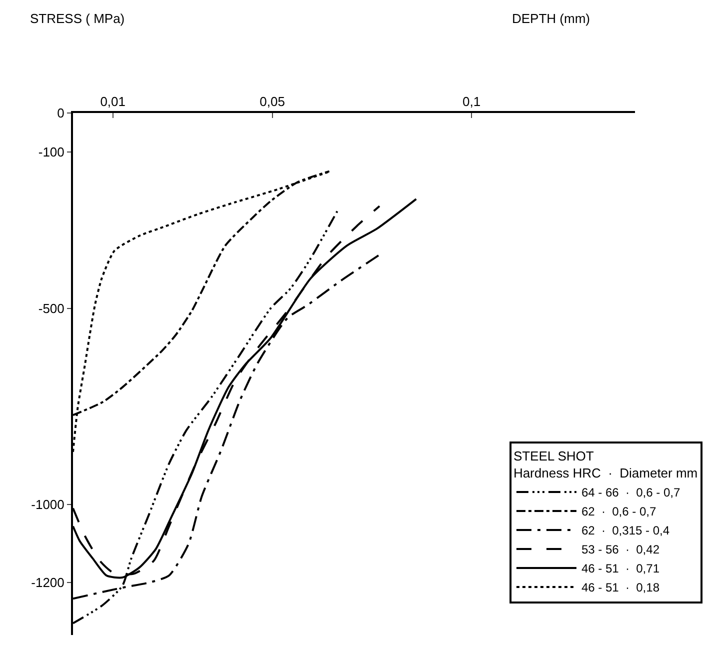  What do you see at coordinates (618, 511) in the screenshot?
I see `legend-label: 62 · 0,6 - 0,7` at bounding box center [618, 511].